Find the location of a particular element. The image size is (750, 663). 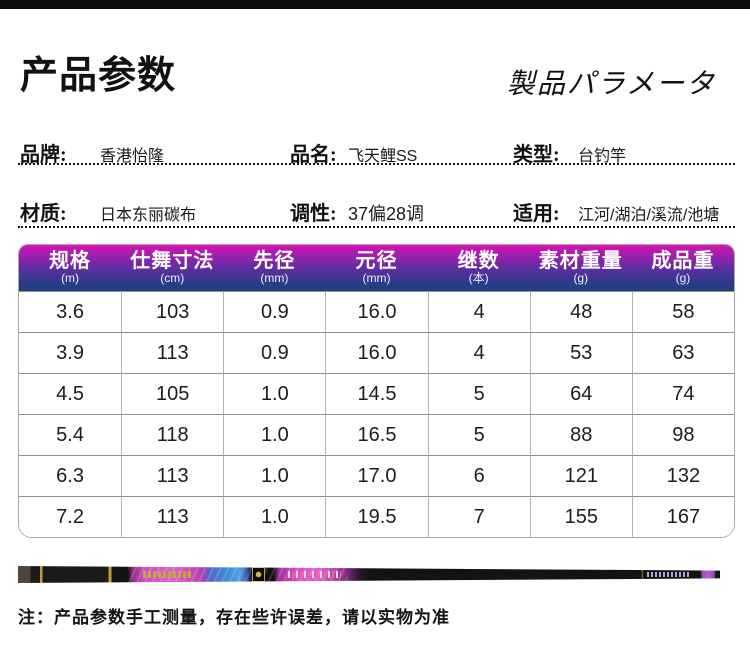

table-cell: 88 is located at coordinates (580, 434).